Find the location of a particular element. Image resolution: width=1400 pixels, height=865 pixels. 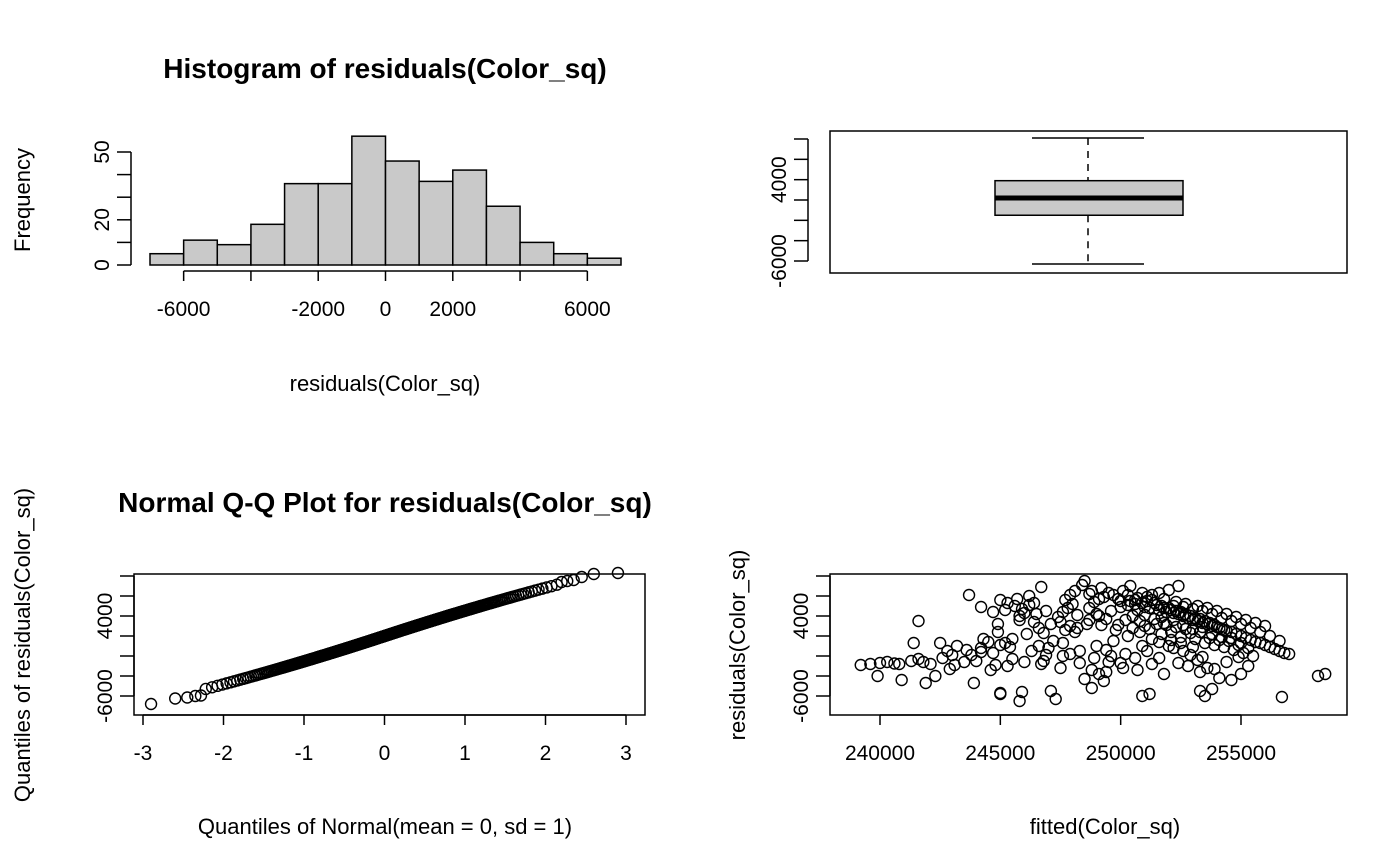

qq-title: Normal Q-Q Plot for residuals(Color_sq) is located at coordinates (385, 502).